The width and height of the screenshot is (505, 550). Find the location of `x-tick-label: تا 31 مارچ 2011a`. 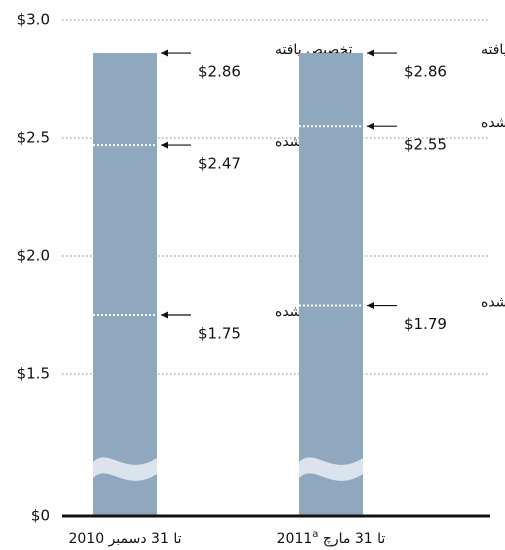

x-tick-label: تا 31 مارچ 2011a is located at coordinates (331, 538).